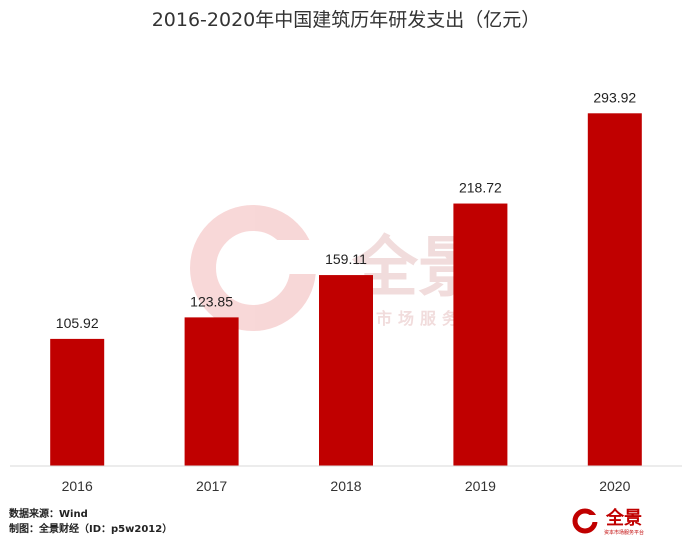 Image resolution: width=692 pixels, height=540 pixels. Describe the element at coordinates (592, 518) in the screenshot. I see `brand-logo-cut` at that location.